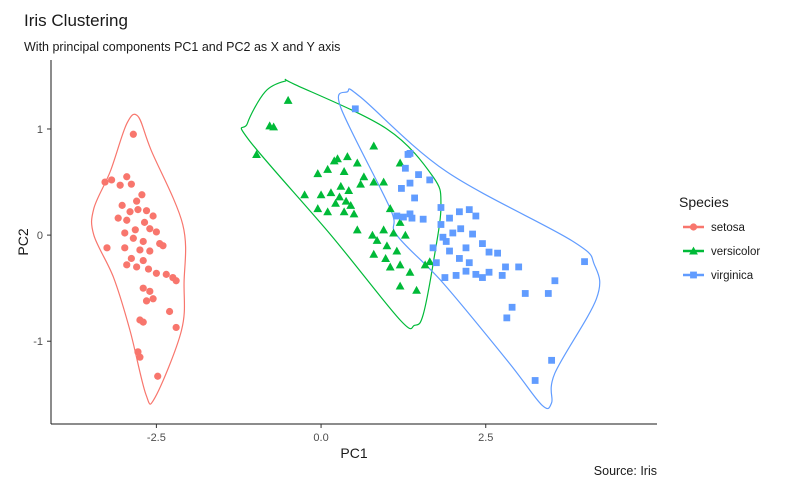 The width and height of the screenshot is (800, 495). I want to click on legend-item-setosa: setosa, so click(714, 228).